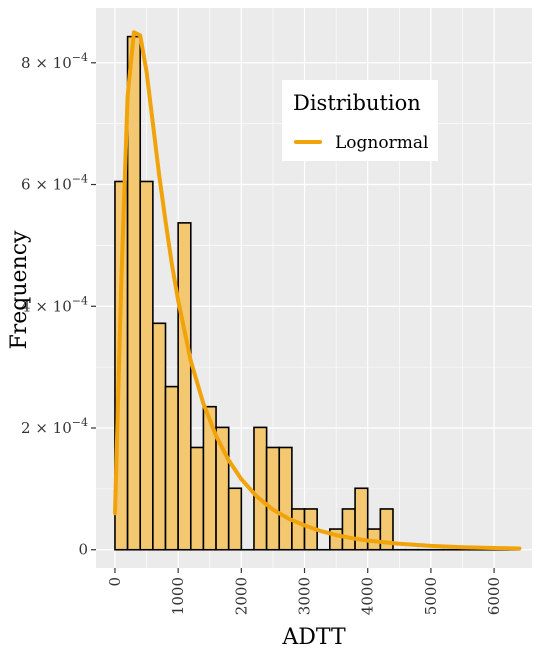  Describe the element at coordinates (19, 290) in the screenshot. I see `y-axis-title: Frequency` at that location.